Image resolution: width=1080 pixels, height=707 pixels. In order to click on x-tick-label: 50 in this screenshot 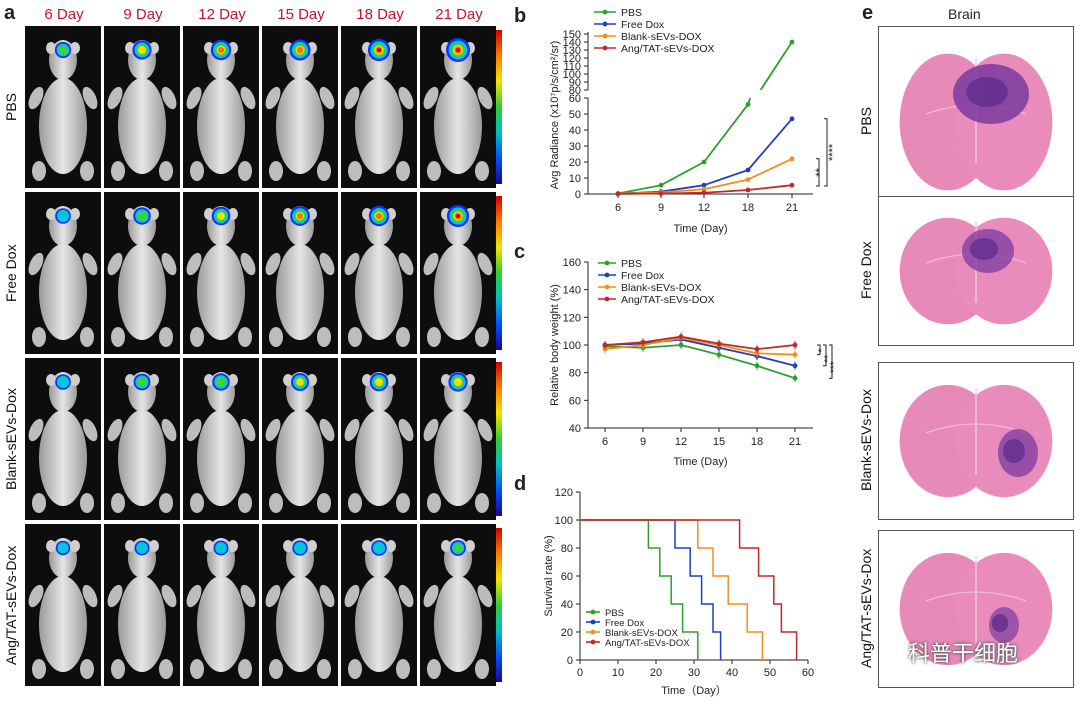, I will do `click(770, 673)`.